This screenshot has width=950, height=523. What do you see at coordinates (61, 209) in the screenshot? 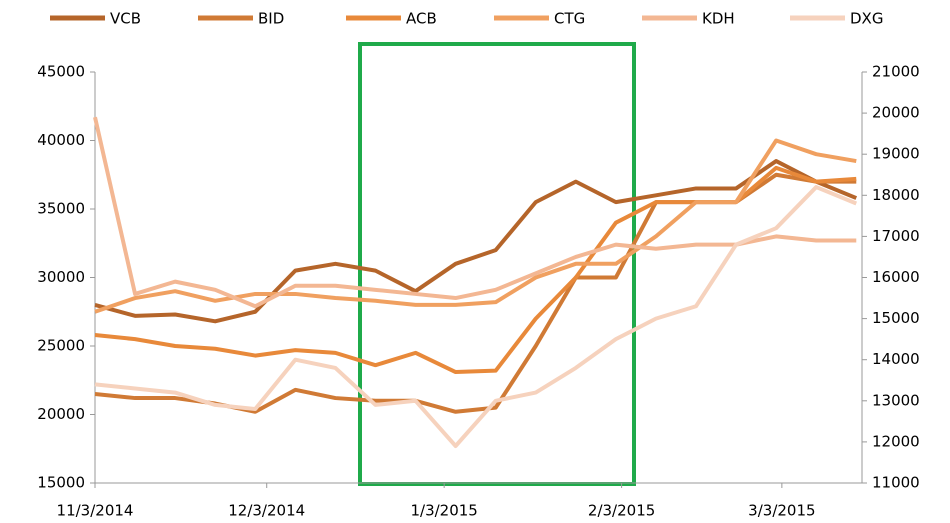
I see `y-tick-label: 35000` at bounding box center [61, 209].